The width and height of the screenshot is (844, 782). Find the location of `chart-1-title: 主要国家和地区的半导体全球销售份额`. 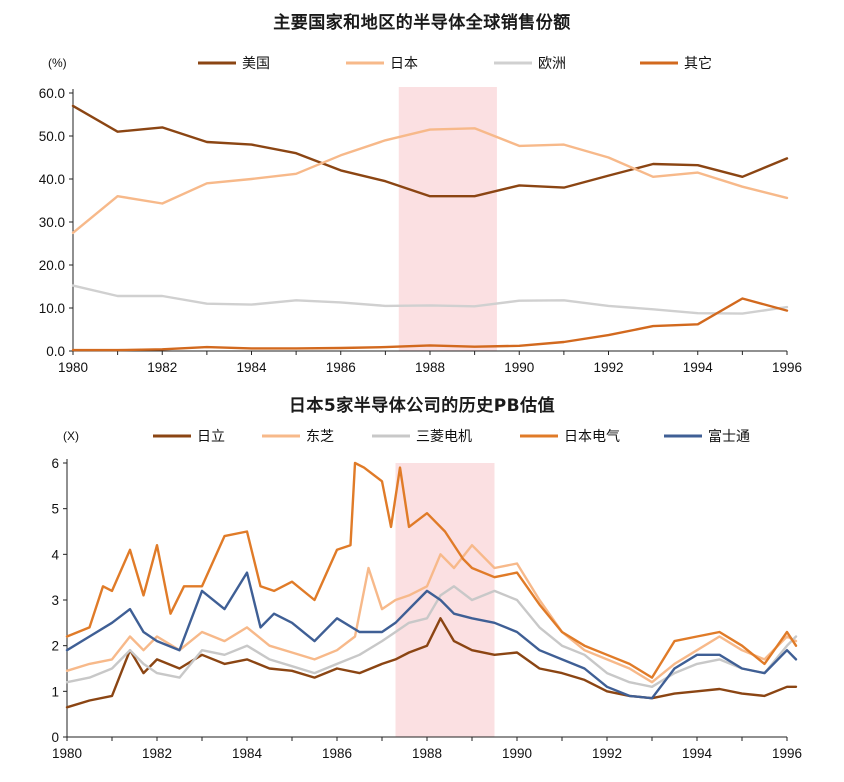

chart-1-title: 主要国家和地区的半导体全球销售份额 is located at coordinates (422, 23).